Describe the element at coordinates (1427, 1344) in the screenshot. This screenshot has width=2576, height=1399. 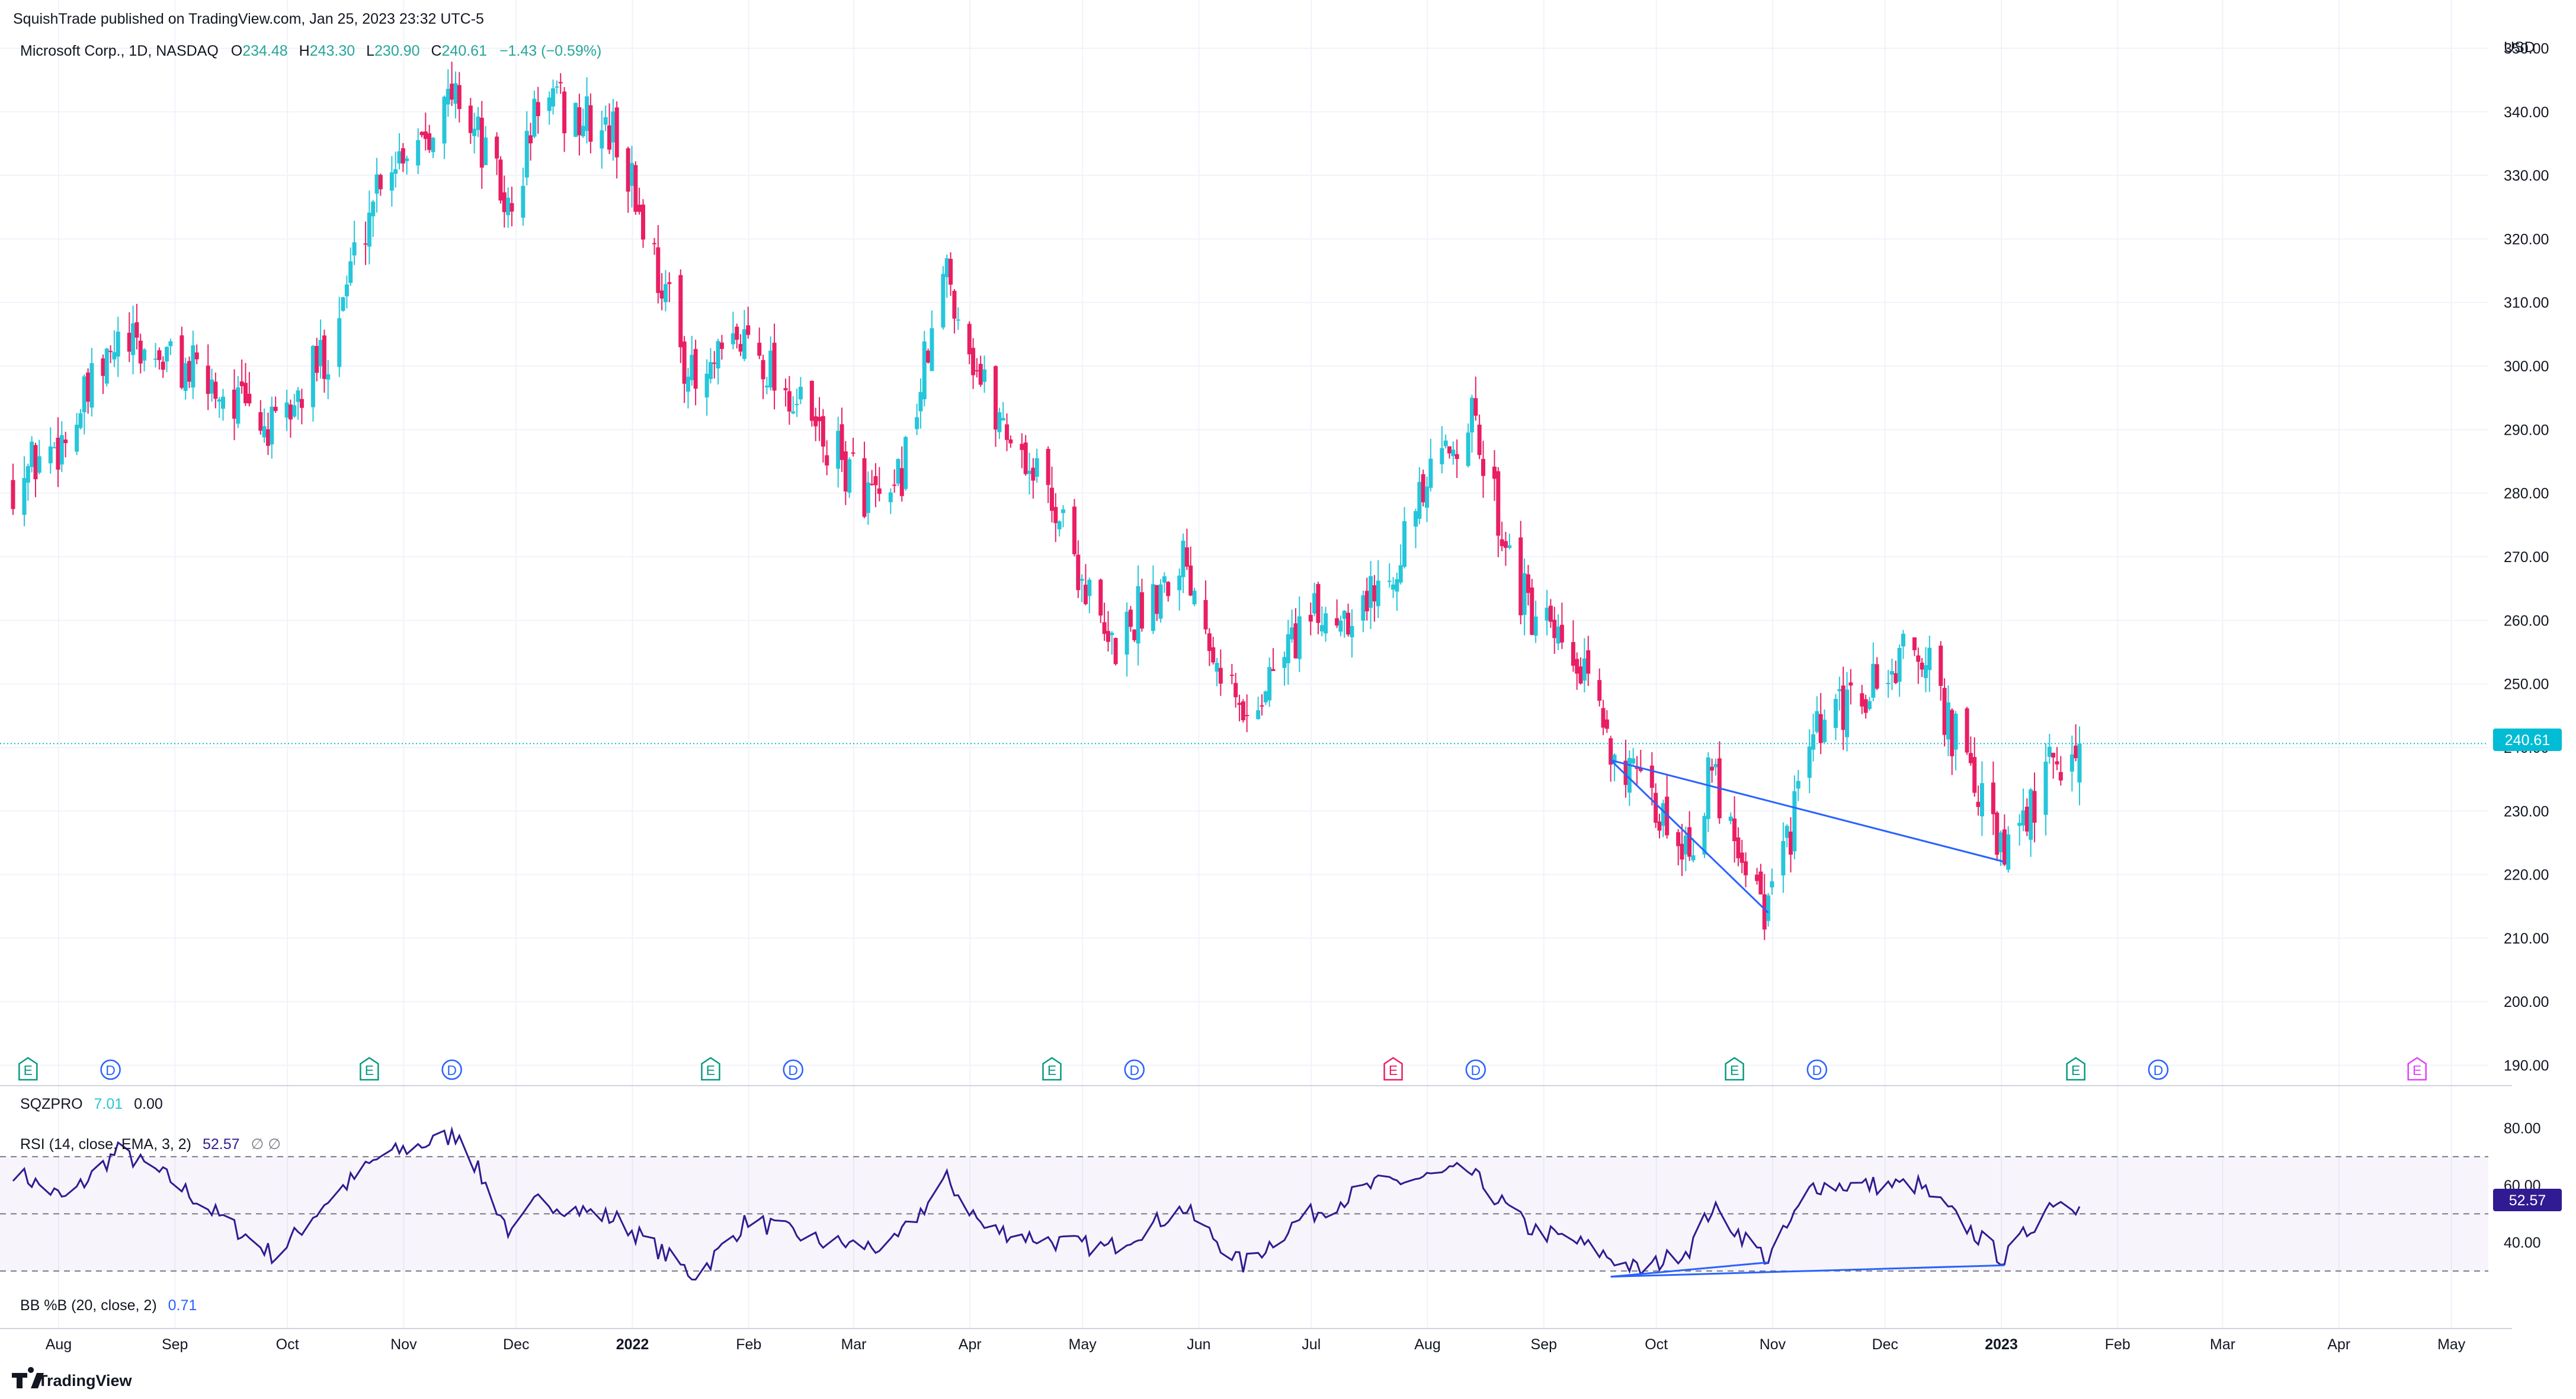
I see `time-tick-label: Aug` at that location.